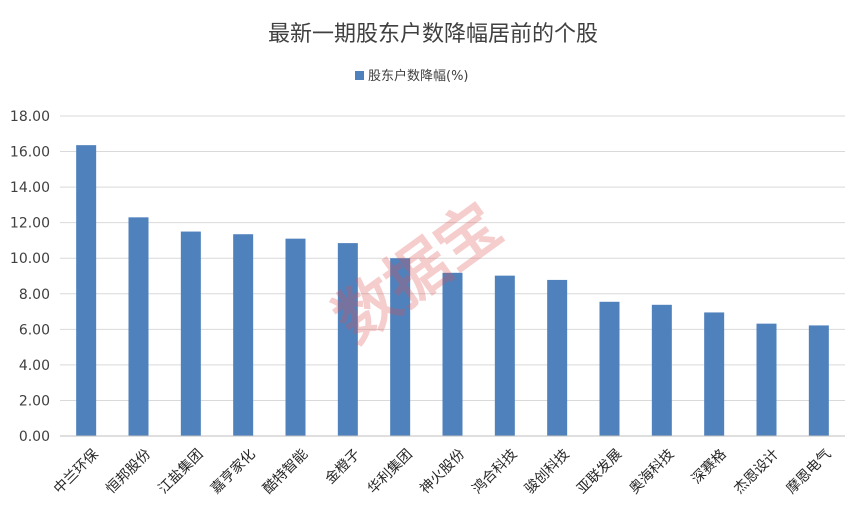 The width and height of the screenshot is (866, 522). What do you see at coordinates (709, 466) in the screenshot?
I see `x-tick-label: 深赛格` at bounding box center [709, 466].